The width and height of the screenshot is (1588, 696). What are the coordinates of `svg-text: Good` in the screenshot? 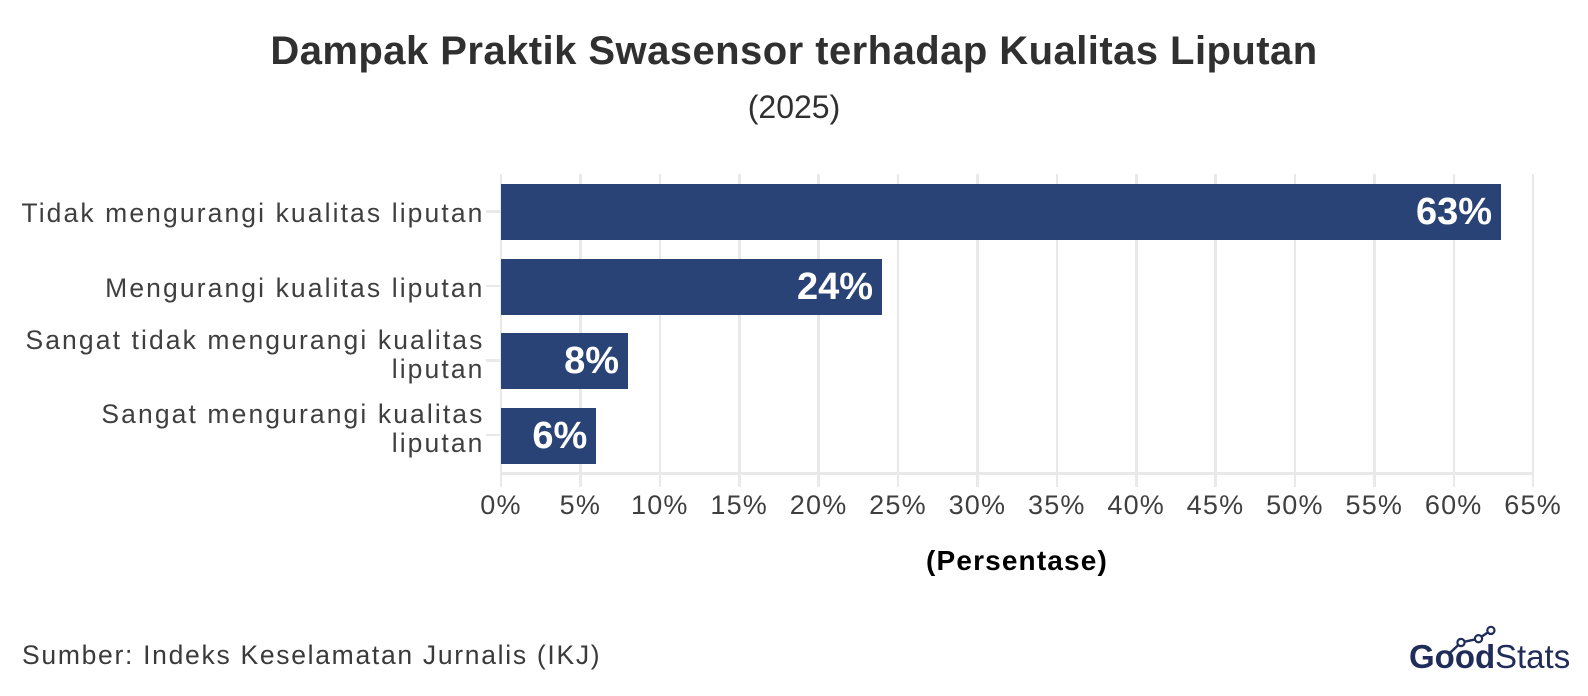 It's located at (1452, 656).